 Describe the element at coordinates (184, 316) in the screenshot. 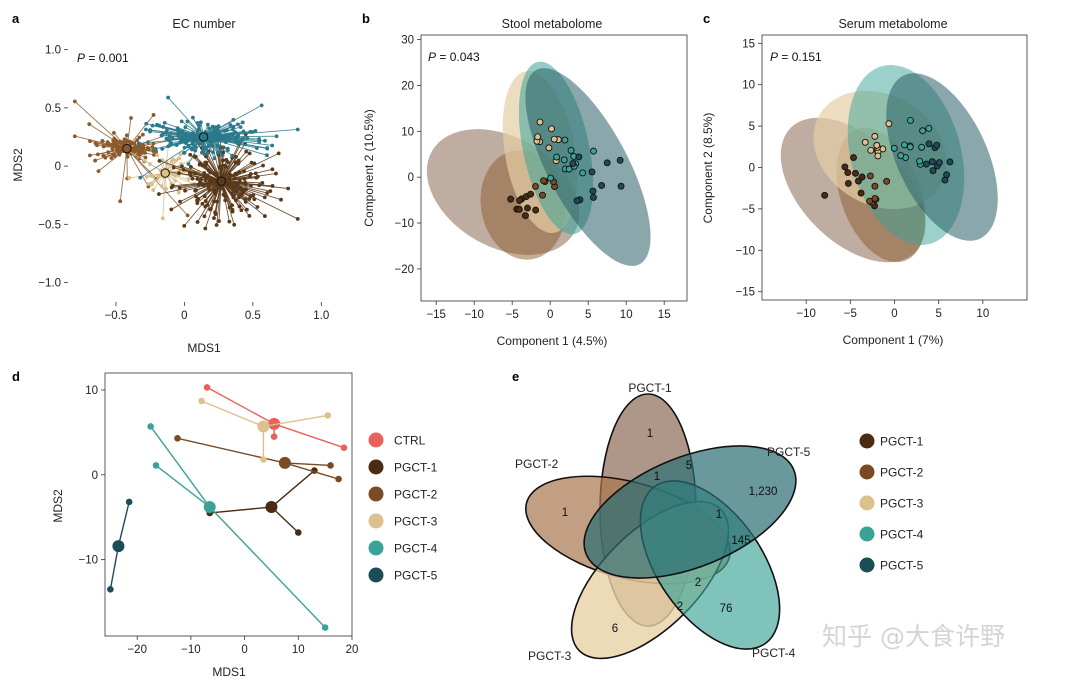

I see `panel-a-xtick-label: 0` at that location.